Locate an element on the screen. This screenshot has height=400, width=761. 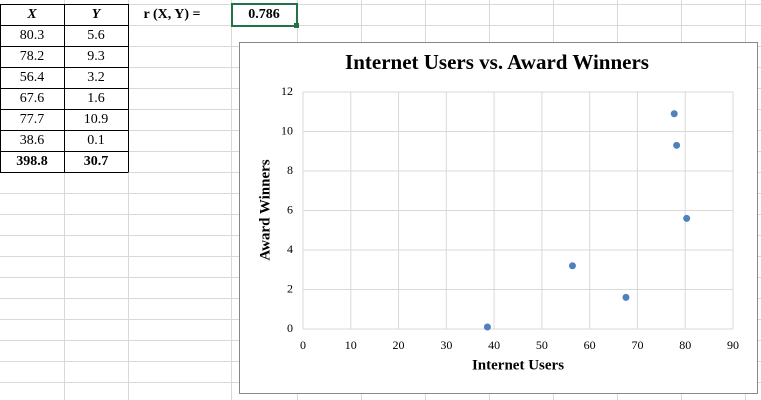
table-header: Y is located at coordinates (97, 14).